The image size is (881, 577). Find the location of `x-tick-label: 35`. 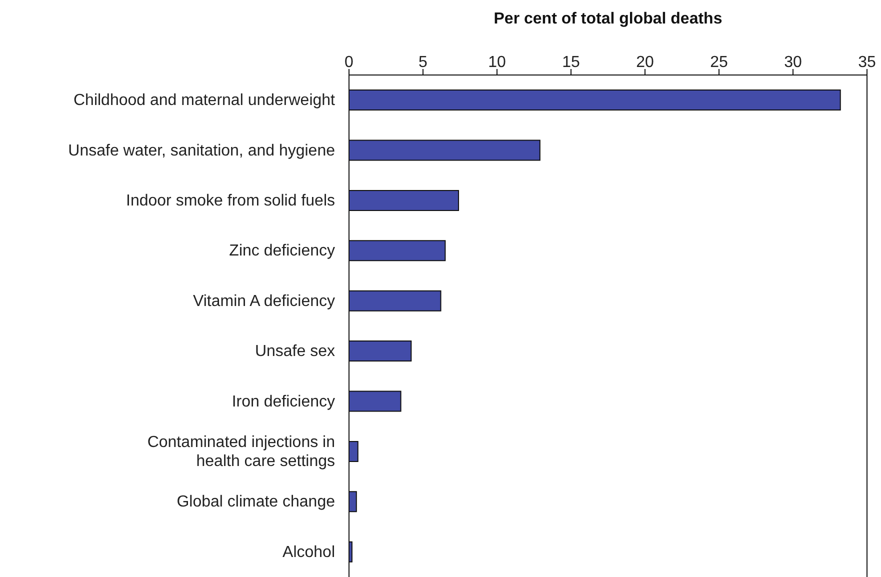

x-tick-label: 35 is located at coordinates (867, 62).